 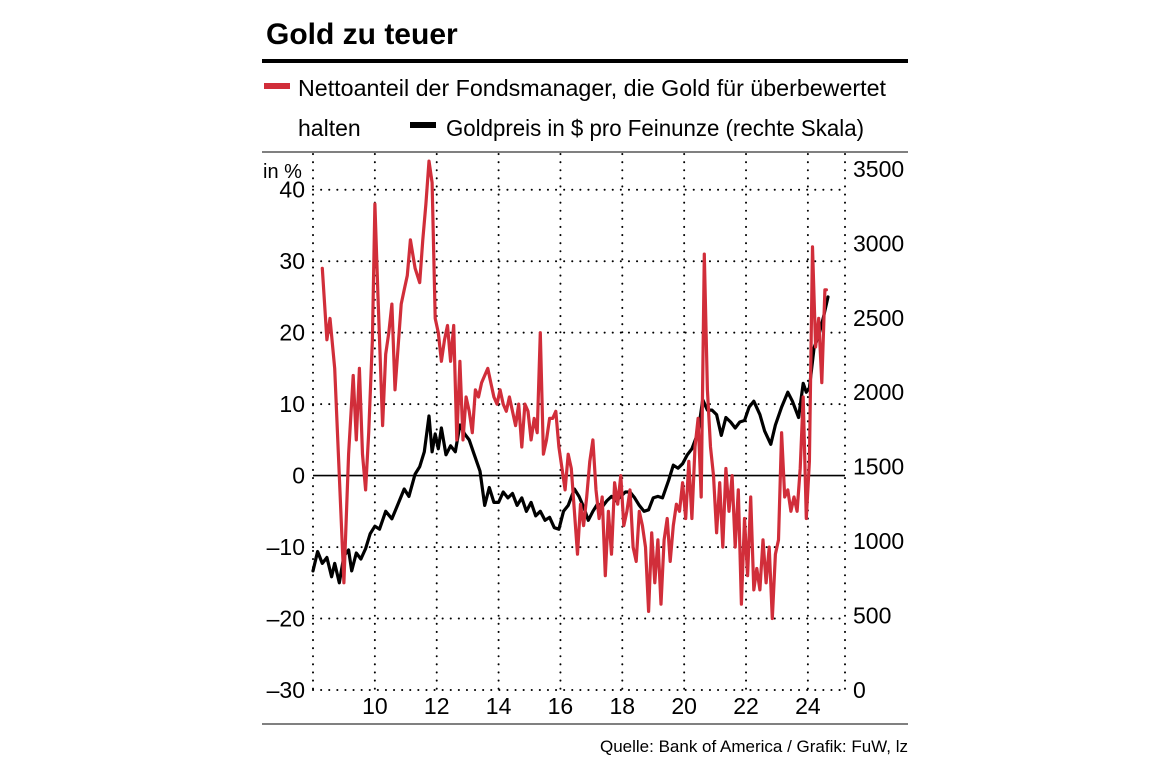 I want to click on x-tick-label: 16, so click(x=561, y=706).